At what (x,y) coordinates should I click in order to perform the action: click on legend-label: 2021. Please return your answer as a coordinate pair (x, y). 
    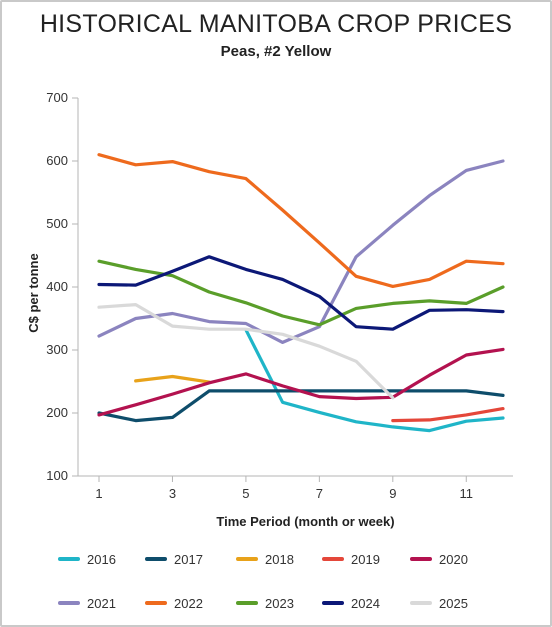
    Looking at the image, I should click on (101, 603).